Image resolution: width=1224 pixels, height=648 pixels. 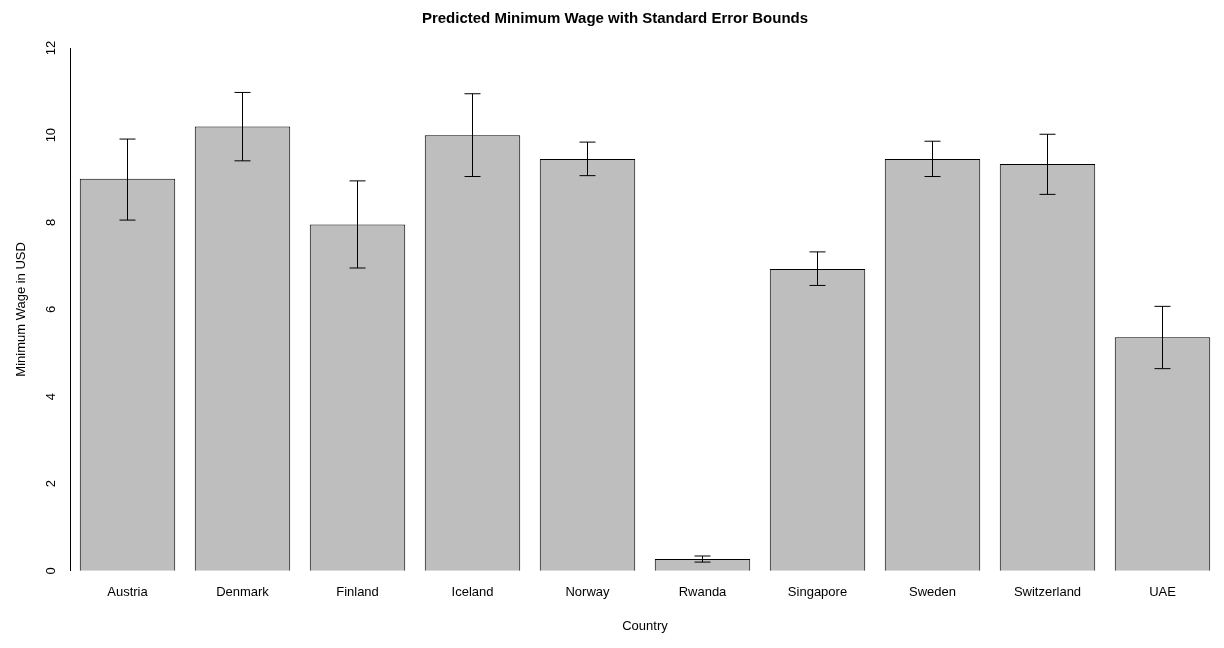 What do you see at coordinates (51, 484) in the screenshot?
I see `y-tick-label: 2` at bounding box center [51, 484].